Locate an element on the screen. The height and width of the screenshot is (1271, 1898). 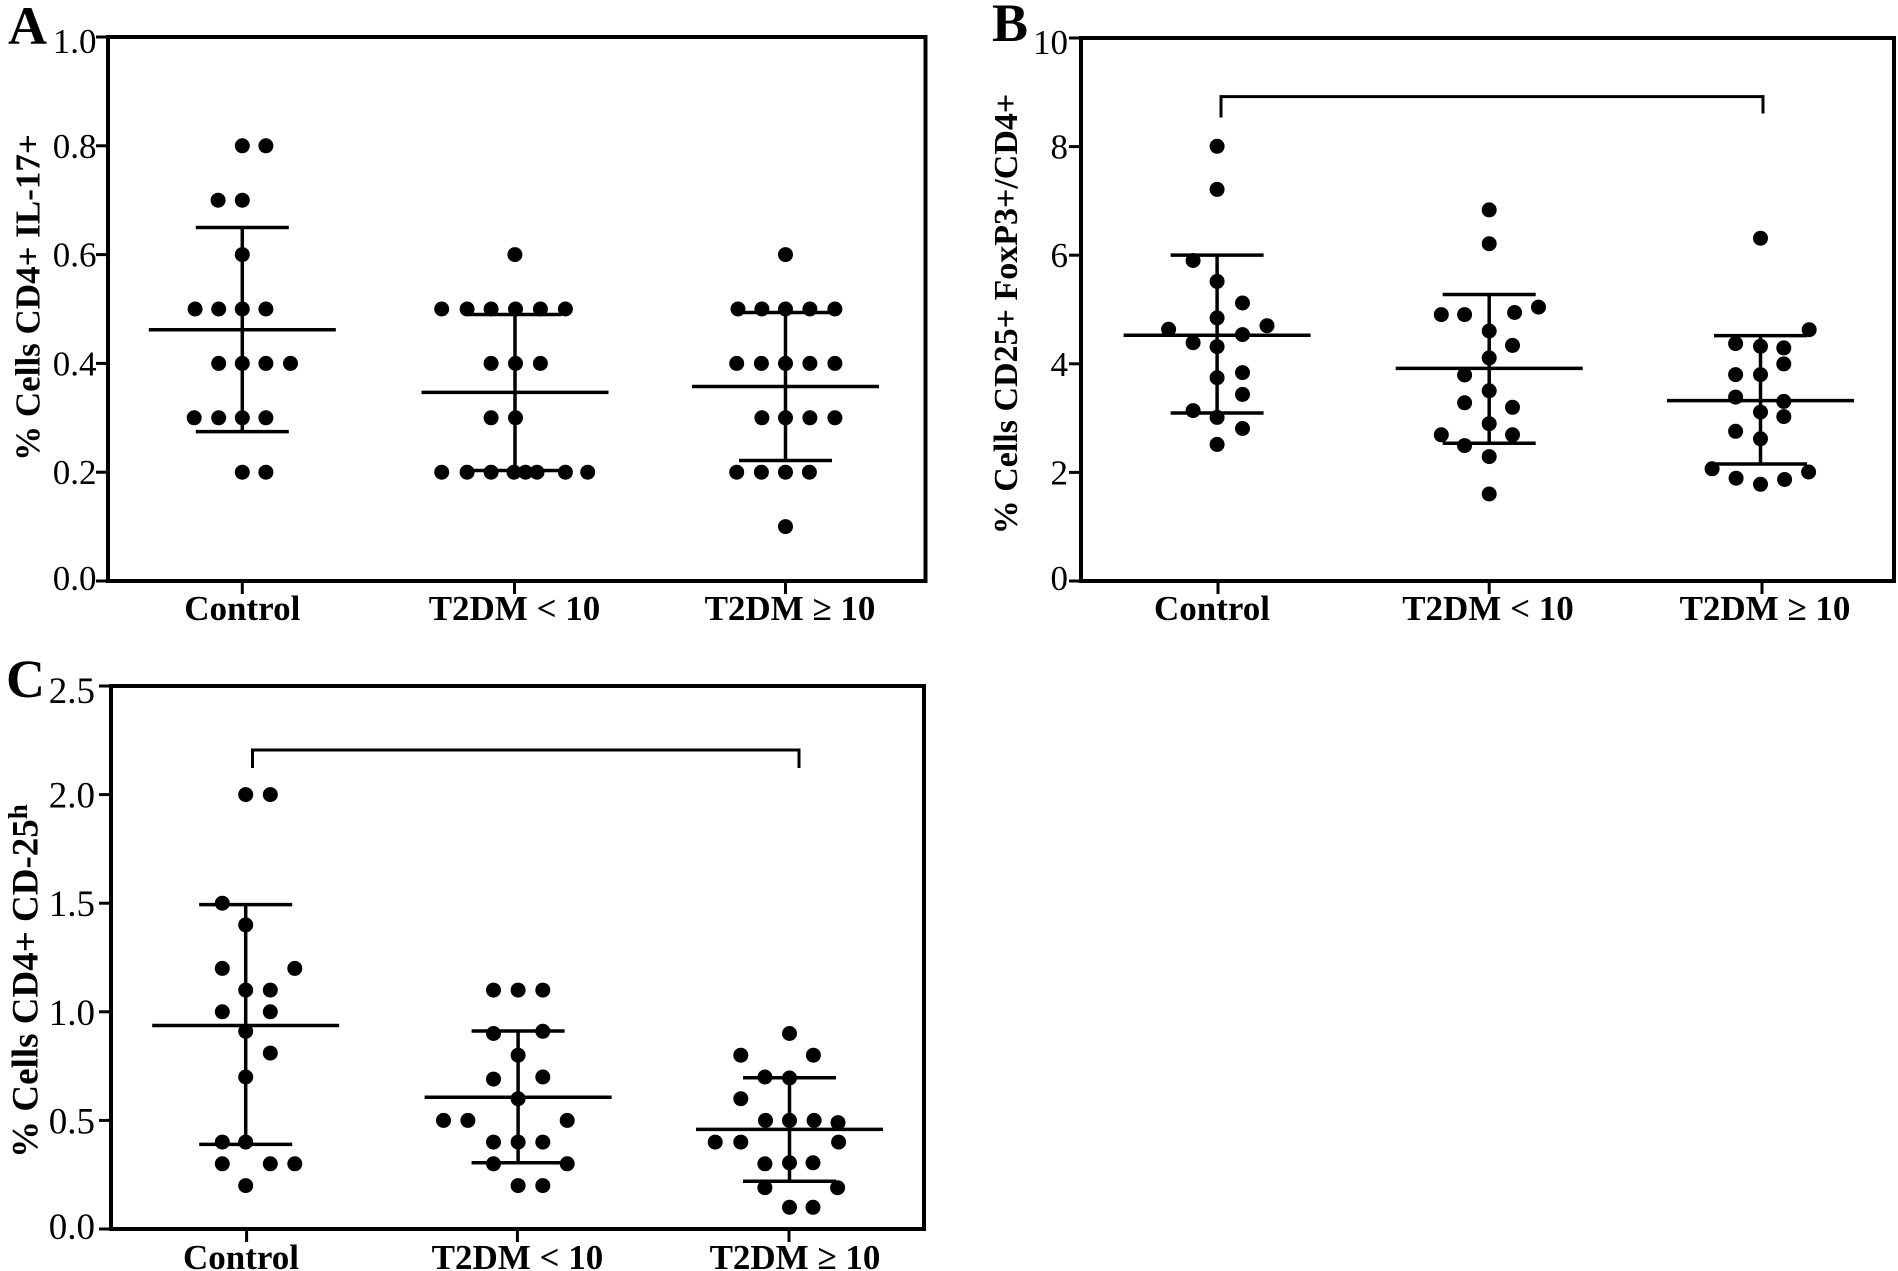
svg-text: 10 is located at coordinates (1050, 42).